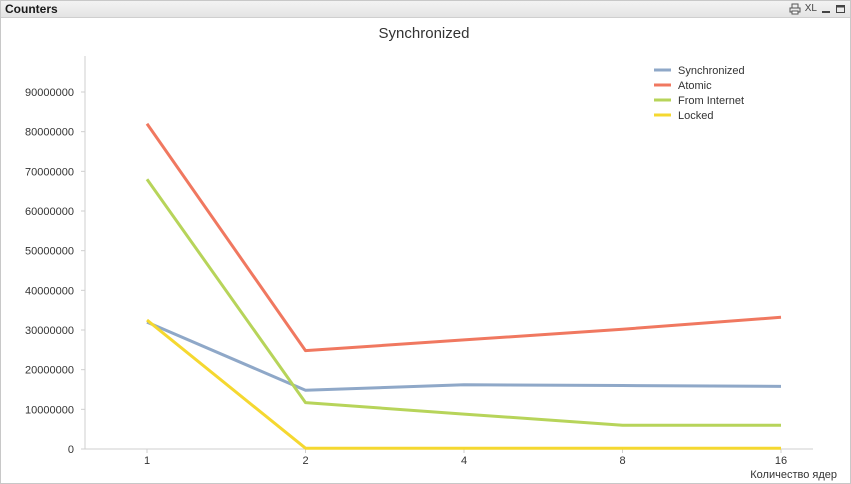  I want to click on legend-label: From Internet, so click(711, 101).